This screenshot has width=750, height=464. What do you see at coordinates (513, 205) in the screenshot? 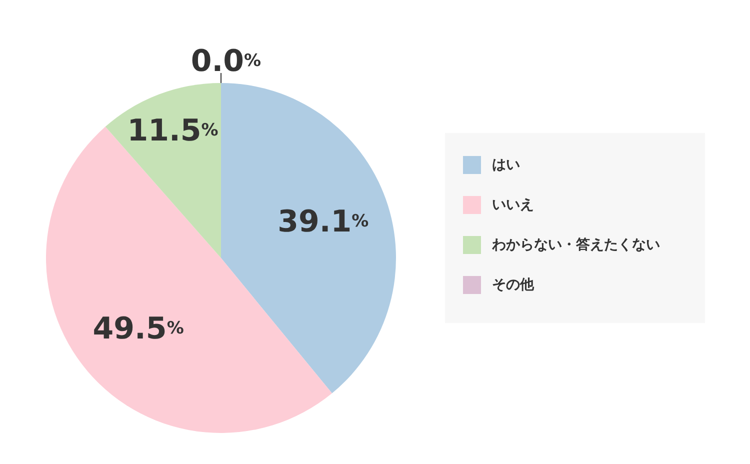
I see `legend-label: いいえ` at bounding box center [513, 205].